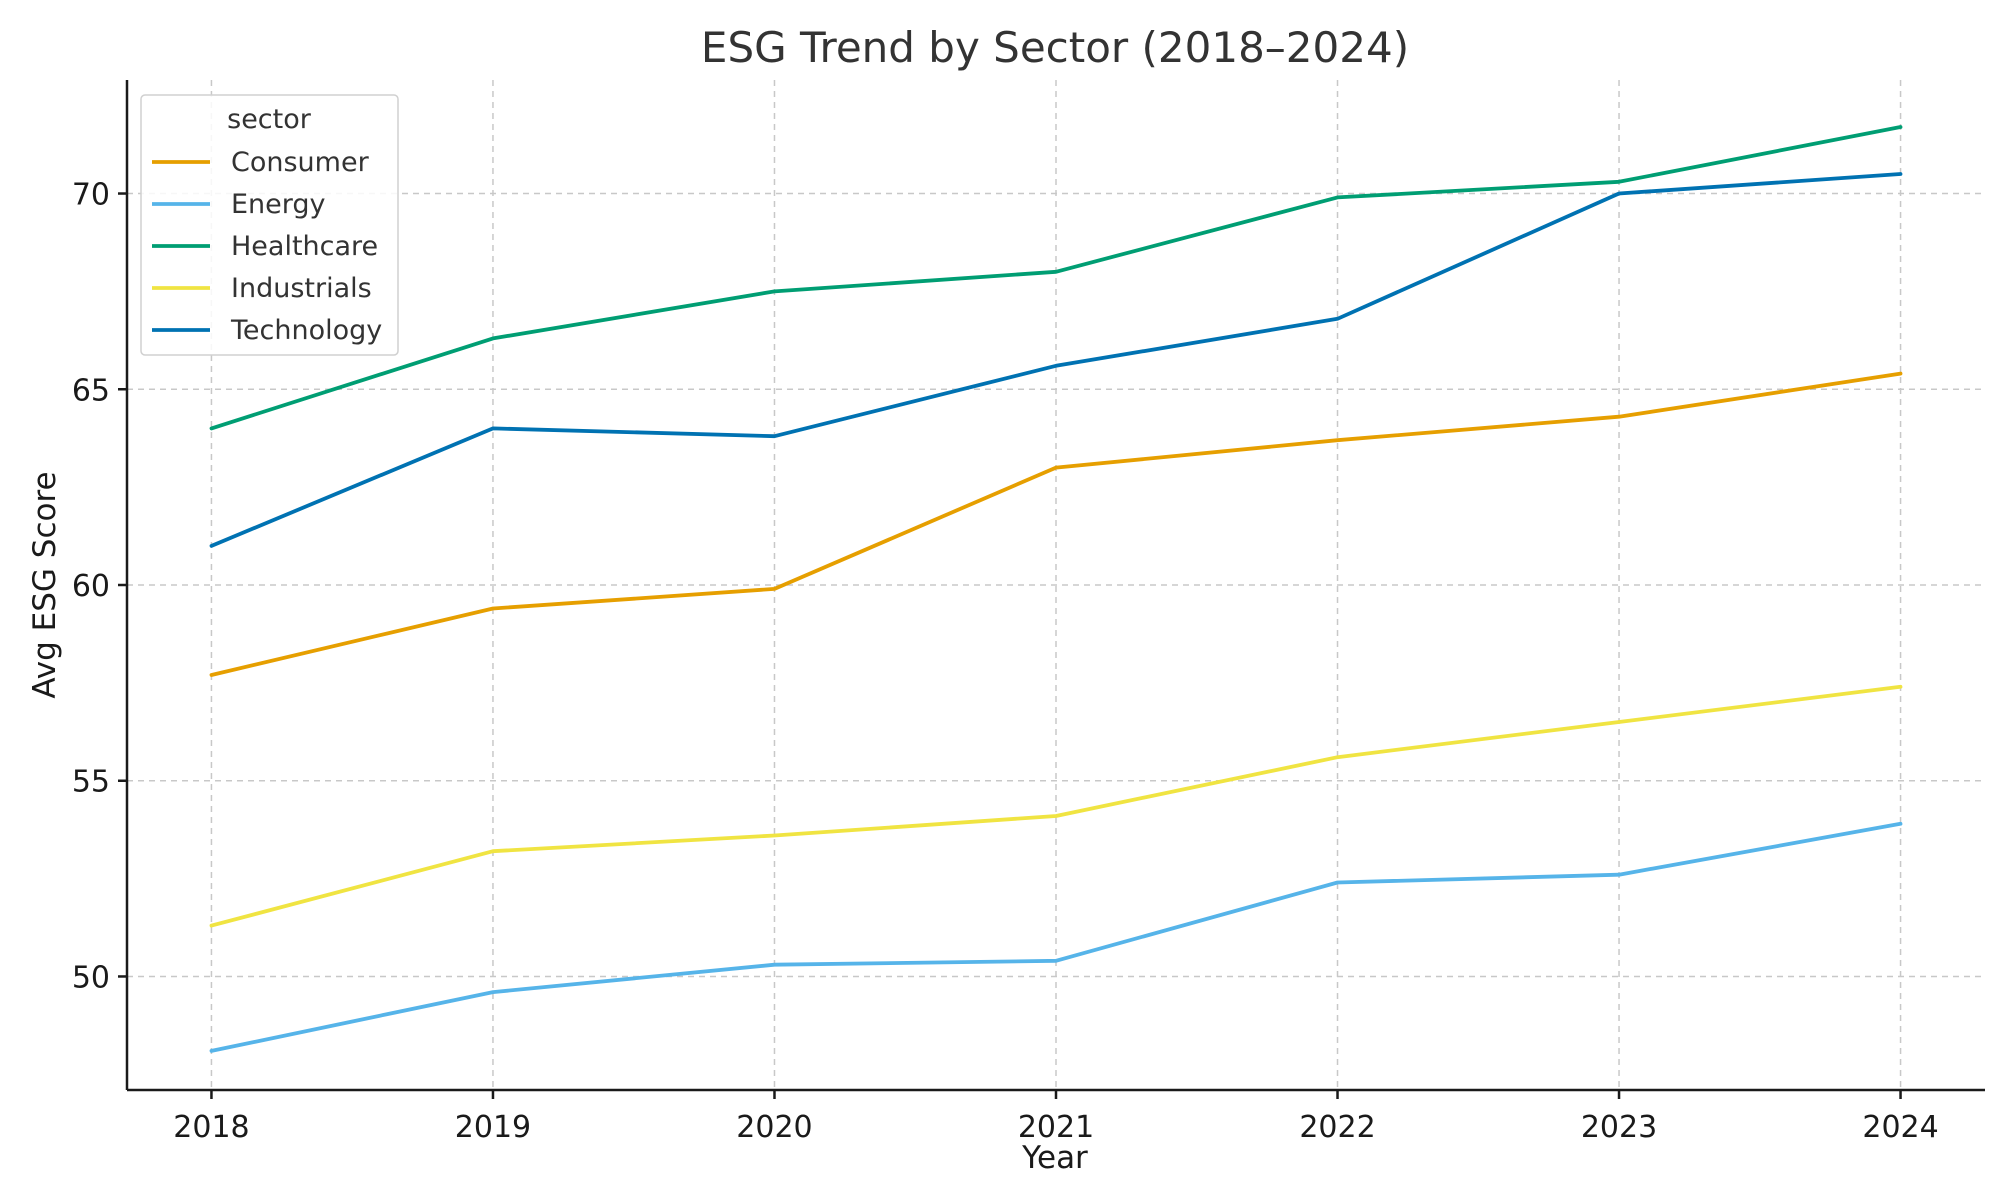 The width and height of the screenshot is (2000, 1200). Describe the element at coordinates (1054, 1158) in the screenshot. I see `x-axis-label: Year` at that location.